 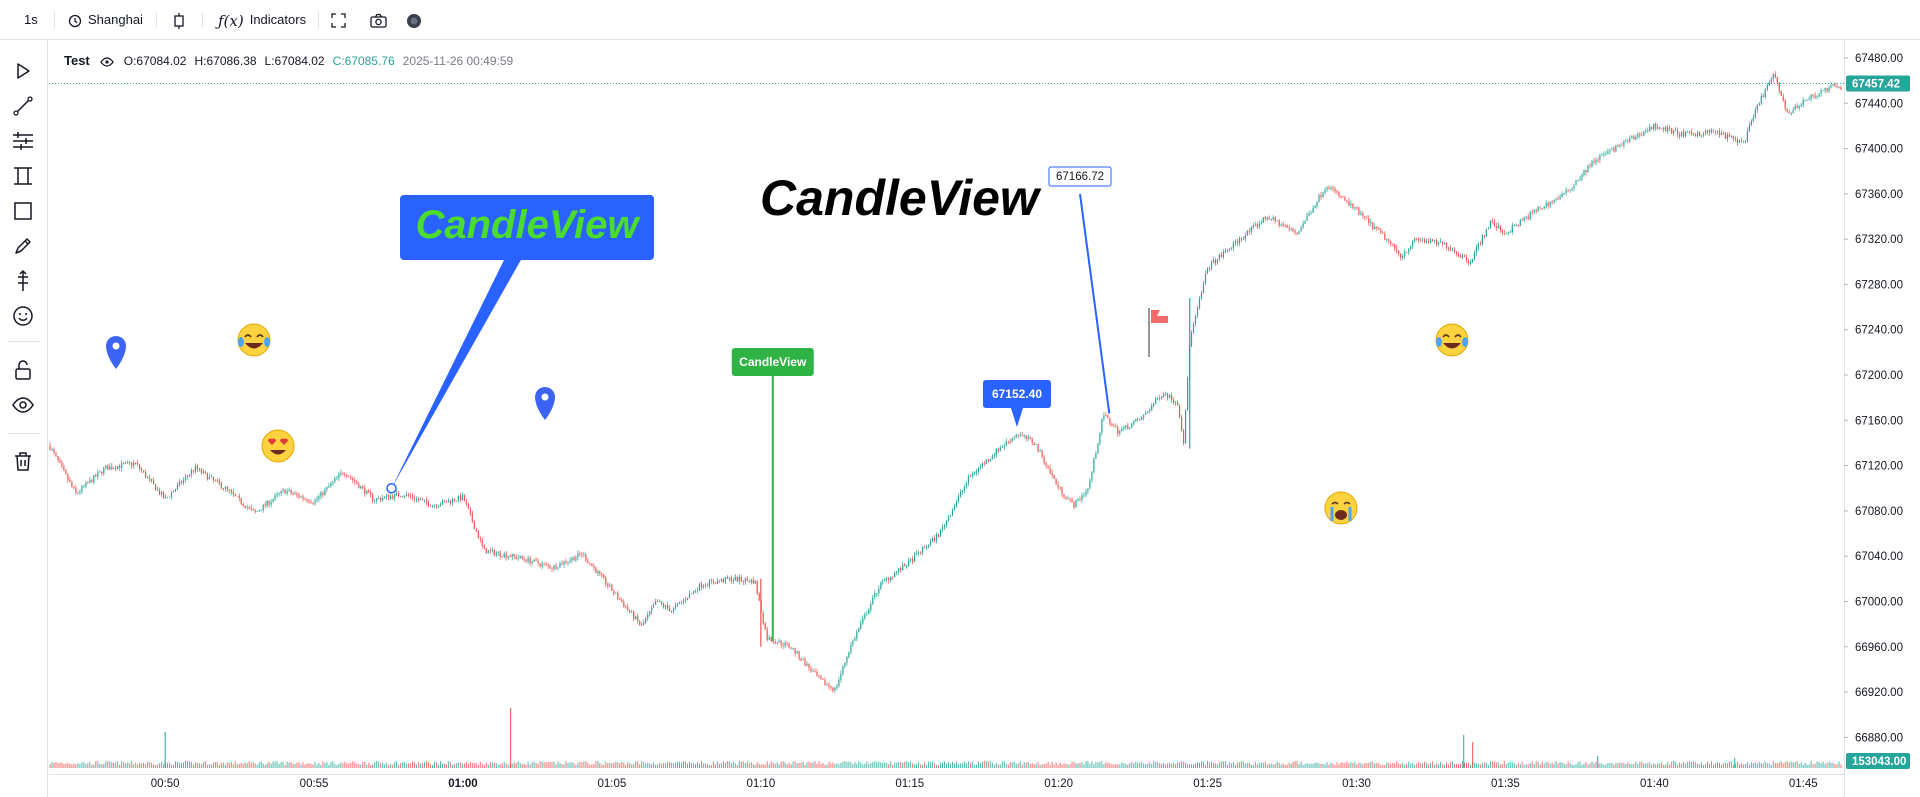 What do you see at coordinates (23, 176) in the screenshot?
I see `channel-tool-icon` at bounding box center [23, 176].